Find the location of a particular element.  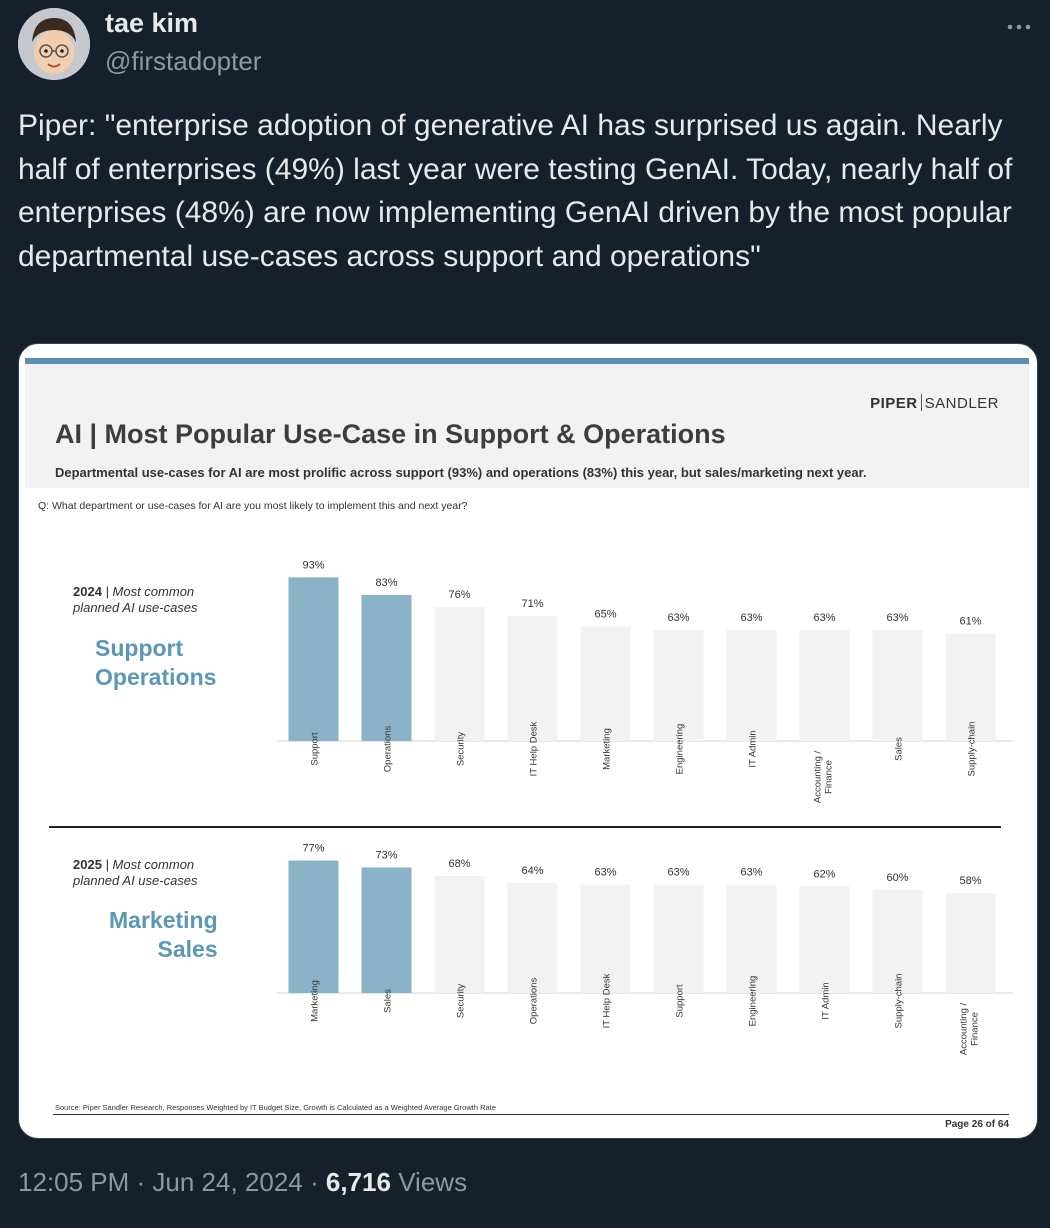

author-name: tae kim is located at coordinates (152, 23).